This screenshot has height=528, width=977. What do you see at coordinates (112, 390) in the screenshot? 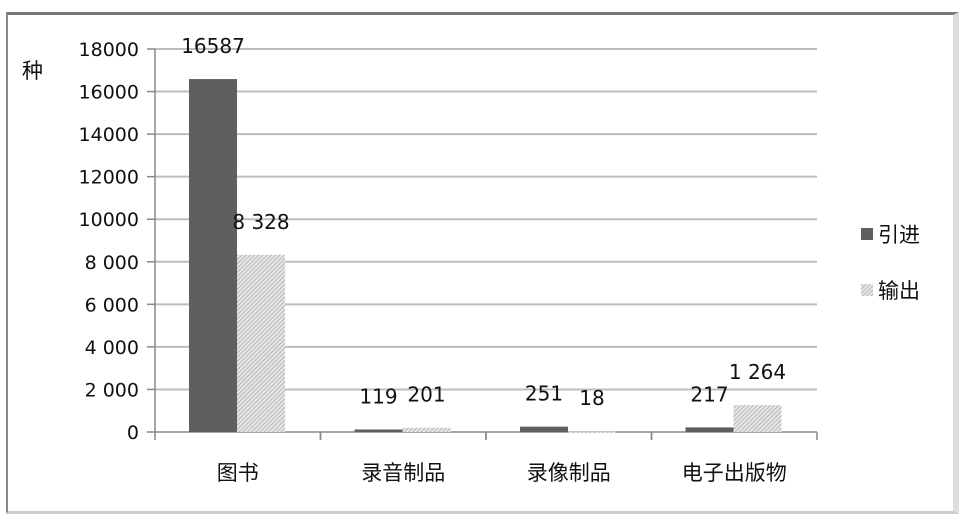
I see `y-tick-label: 2 000` at bounding box center [112, 390].